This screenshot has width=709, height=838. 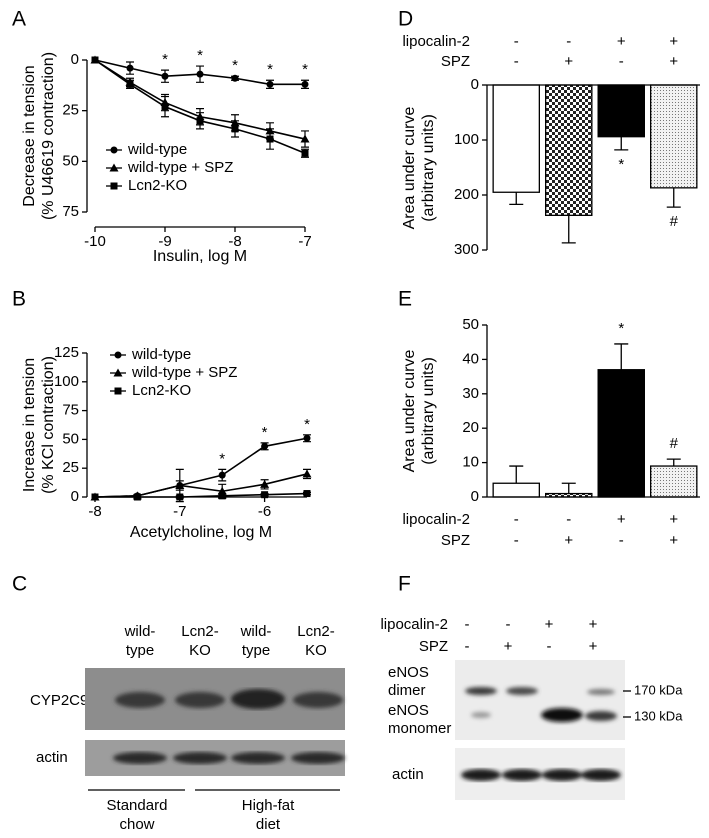 I want to click on y-axis-title: (% KCl contraction), so click(x=48, y=425).